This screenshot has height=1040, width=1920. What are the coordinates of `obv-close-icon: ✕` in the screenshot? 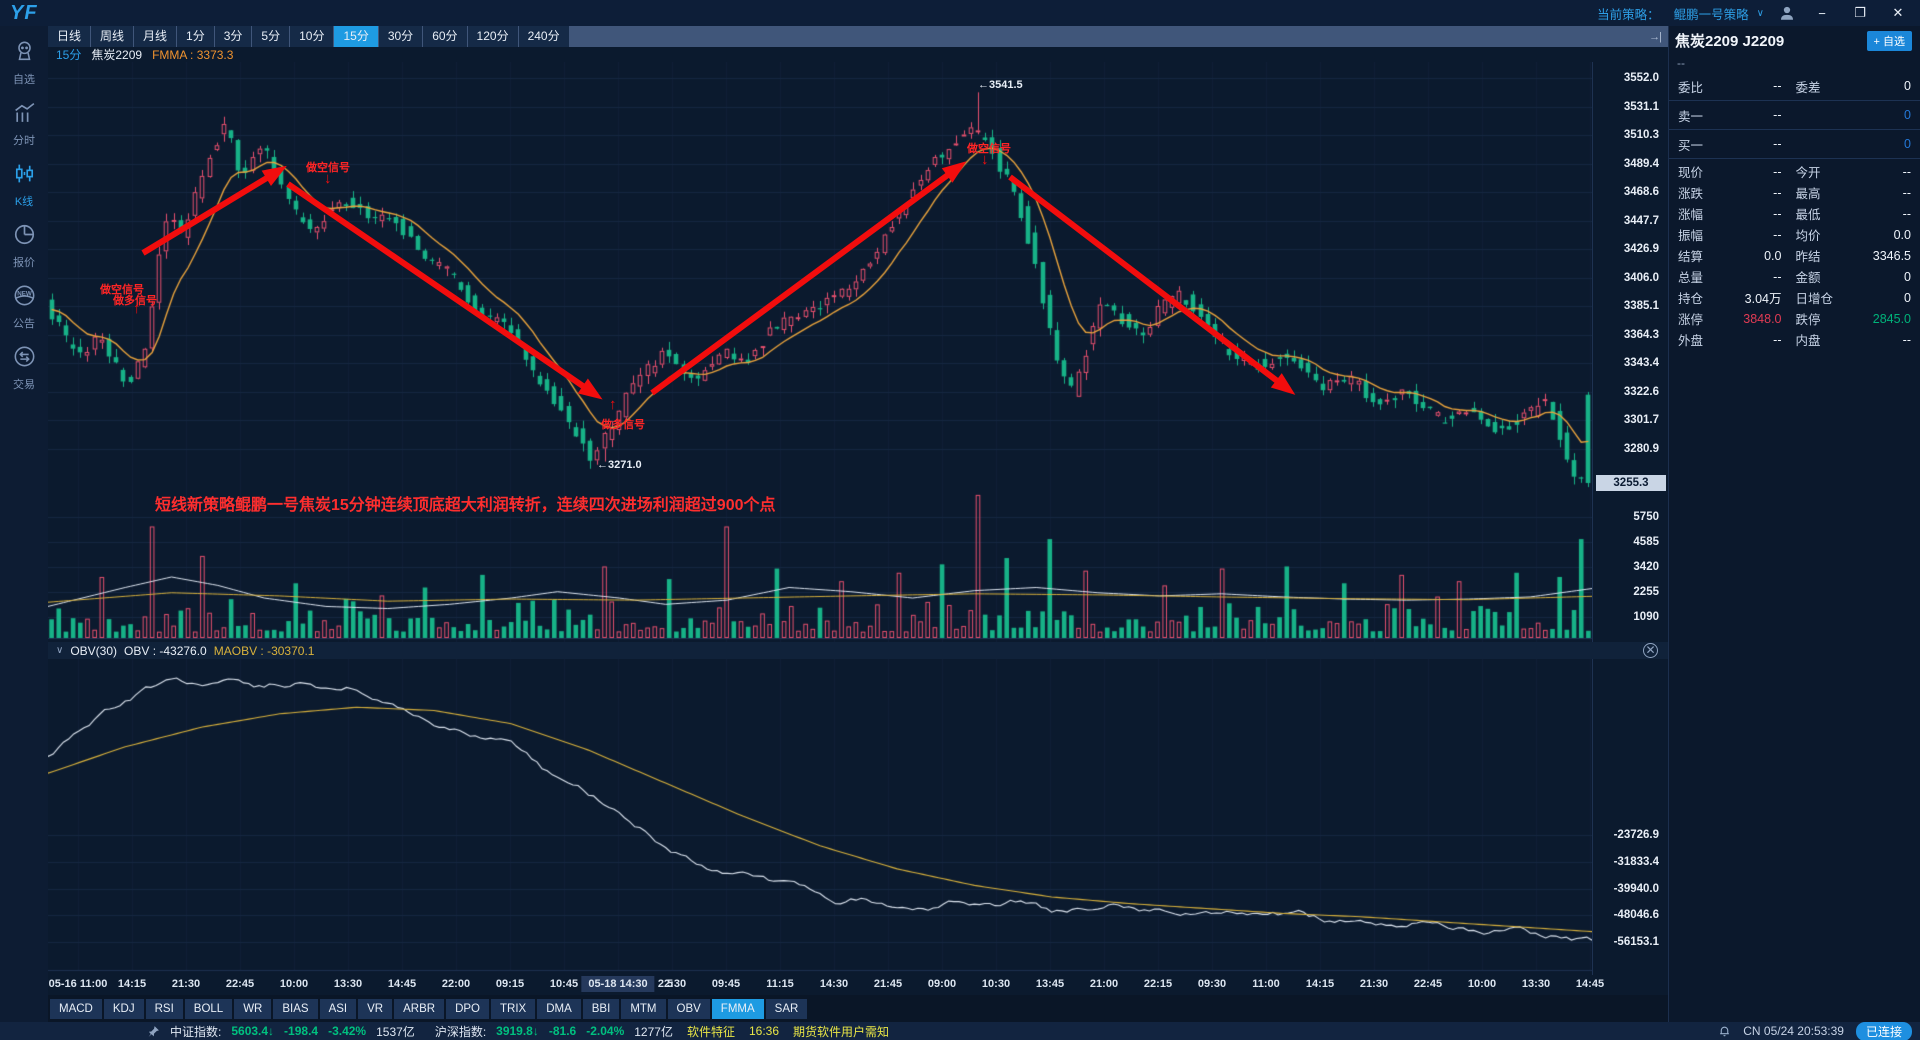 It's located at (1650, 650).